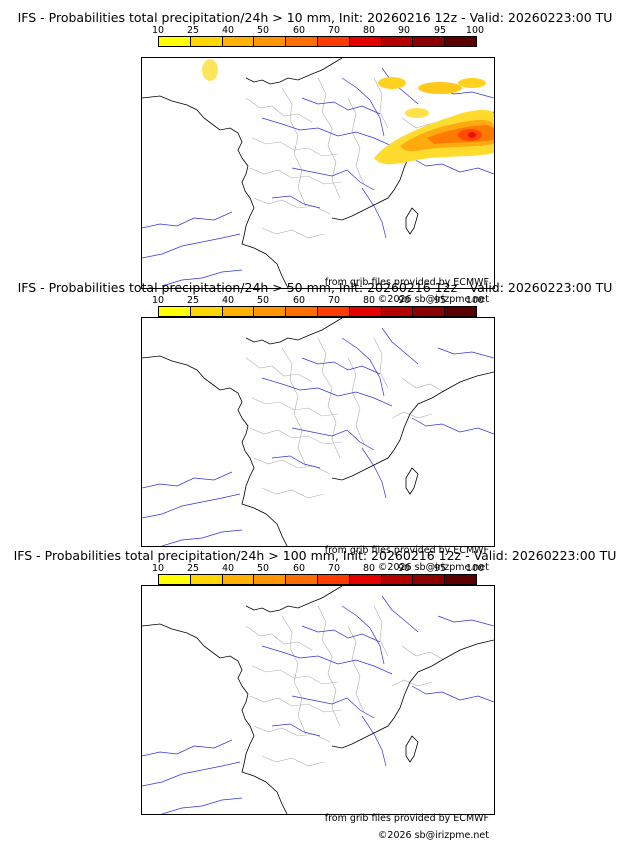 The height and width of the screenshot is (841, 630). What do you see at coordinates (263, 30) in the screenshot?
I see `colorbar-label: 50` at bounding box center [263, 30].